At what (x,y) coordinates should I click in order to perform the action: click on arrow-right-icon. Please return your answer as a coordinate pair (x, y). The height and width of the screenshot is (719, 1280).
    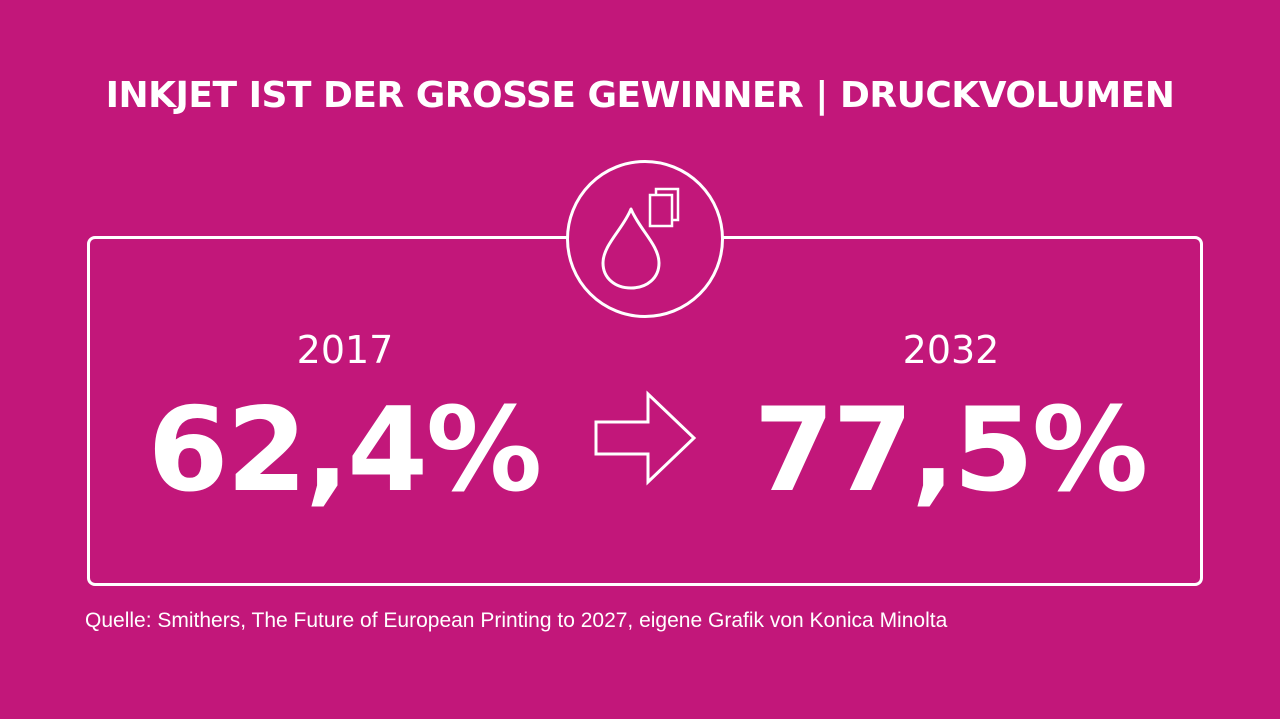
    Looking at the image, I should click on (645, 438).